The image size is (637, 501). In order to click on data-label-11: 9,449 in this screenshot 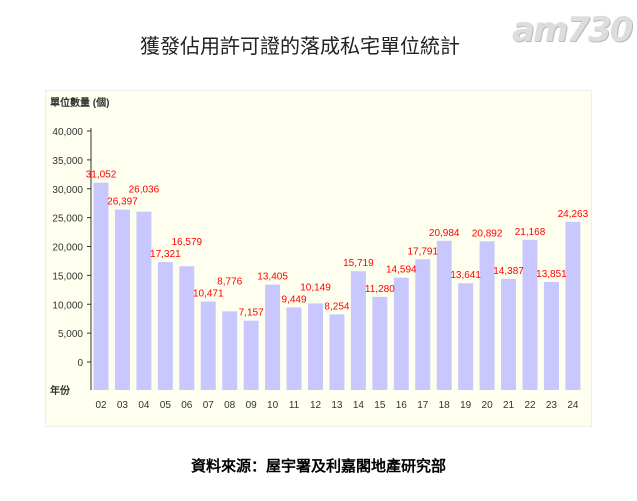, I will do `click(294, 299)`.